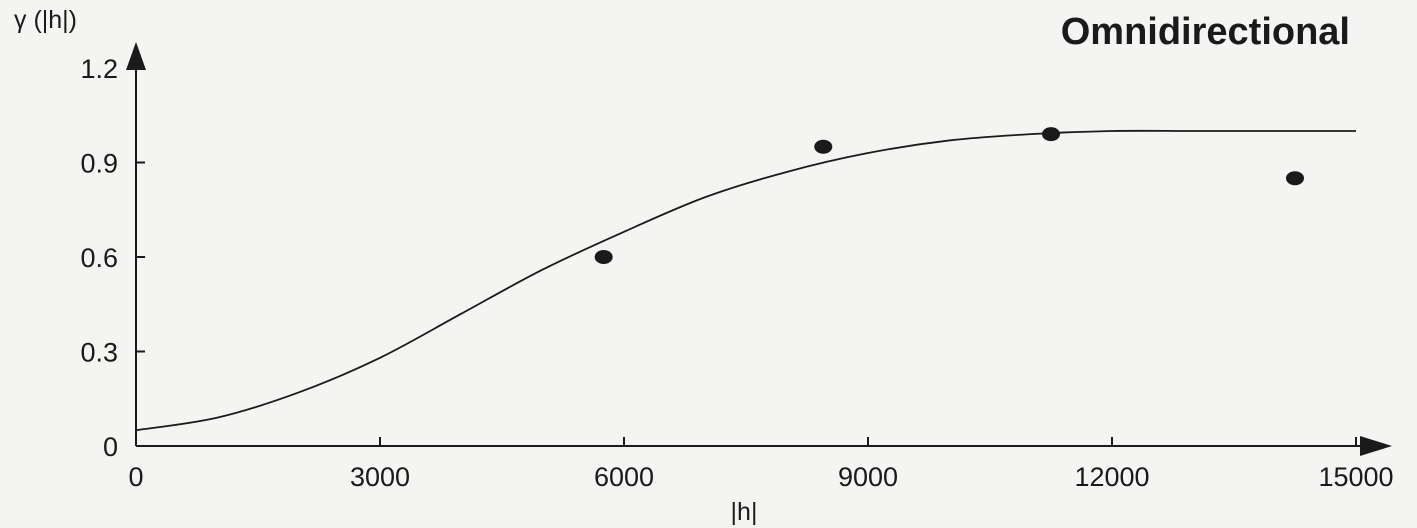 The width and height of the screenshot is (1417, 528). Describe the element at coordinates (380, 477) in the screenshot. I see `x-tick-label: 3000` at that location.